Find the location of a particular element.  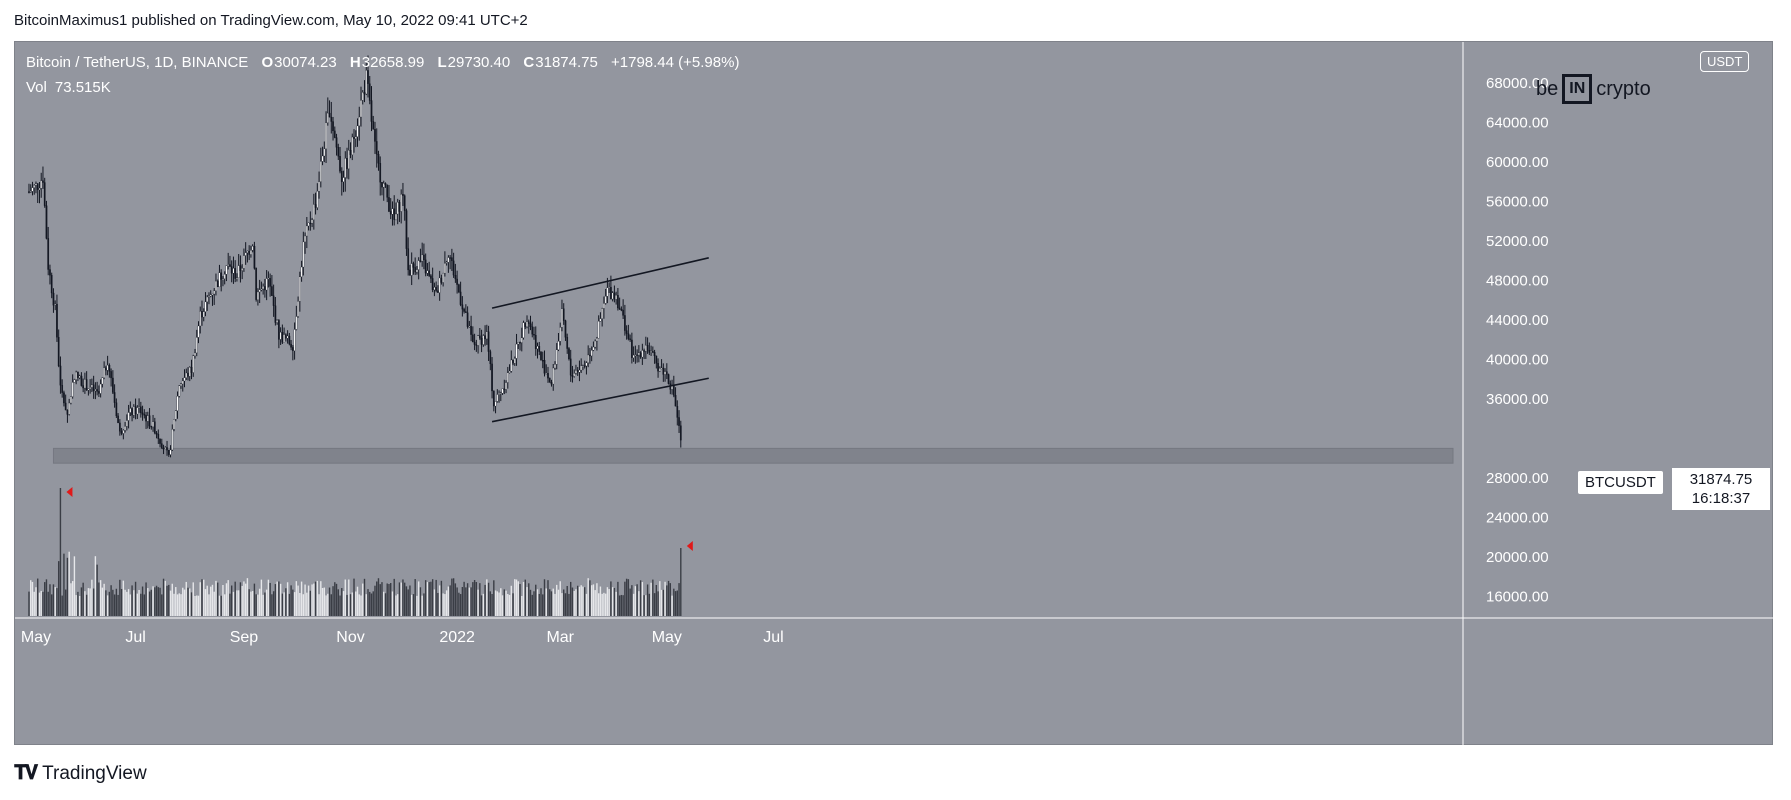

logo-right-text: crypto is located at coordinates (1623, 88).